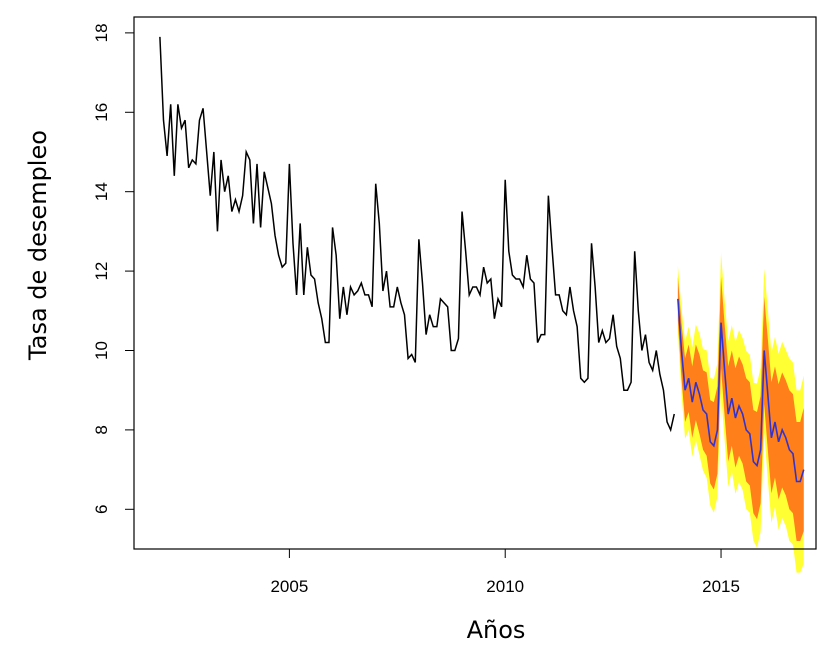 The image size is (836, 656). What do you see at coordinates (101, 509) in the screenshot?
I see `y-tick-label: 6` at bounding box center [101, 509].